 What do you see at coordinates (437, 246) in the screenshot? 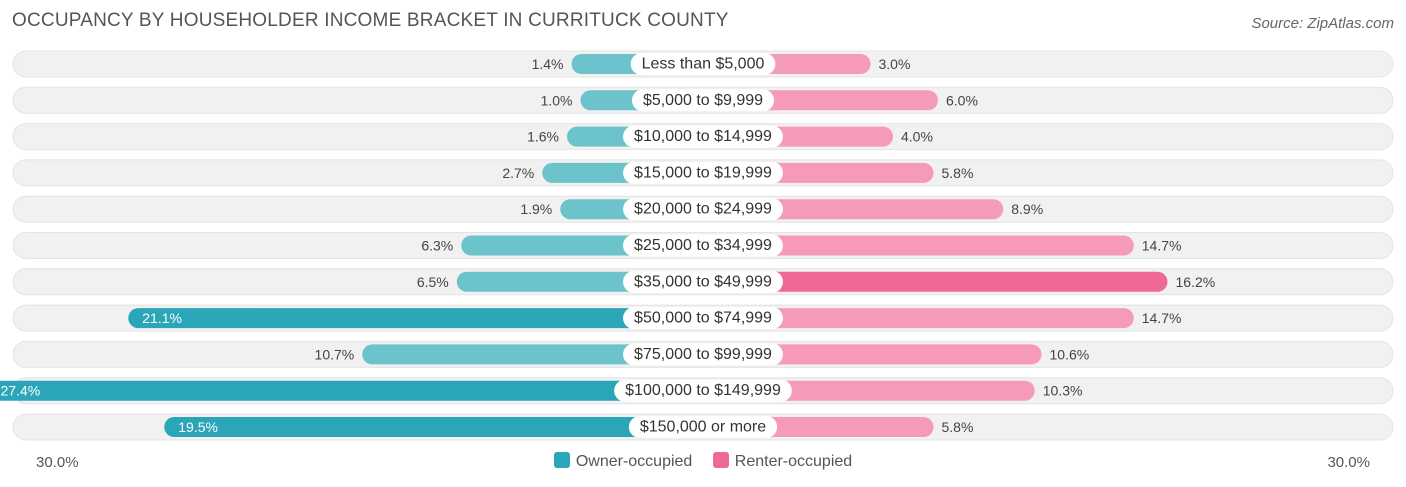
I see `owner-value-label: 6.3%` at bounding box center [437, 246].